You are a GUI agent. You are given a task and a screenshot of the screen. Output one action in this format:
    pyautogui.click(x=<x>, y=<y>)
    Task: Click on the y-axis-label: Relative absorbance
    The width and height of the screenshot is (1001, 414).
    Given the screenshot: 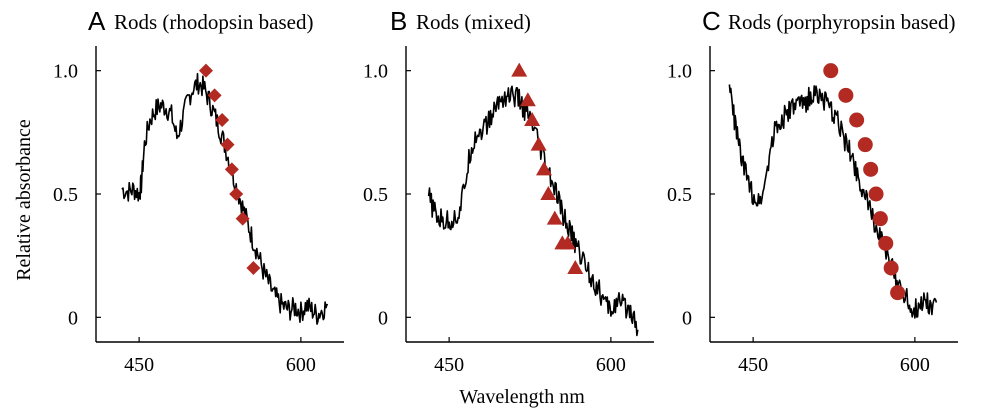 What is the action you would take?
    pyautogui.click(x=24, y=200)
    